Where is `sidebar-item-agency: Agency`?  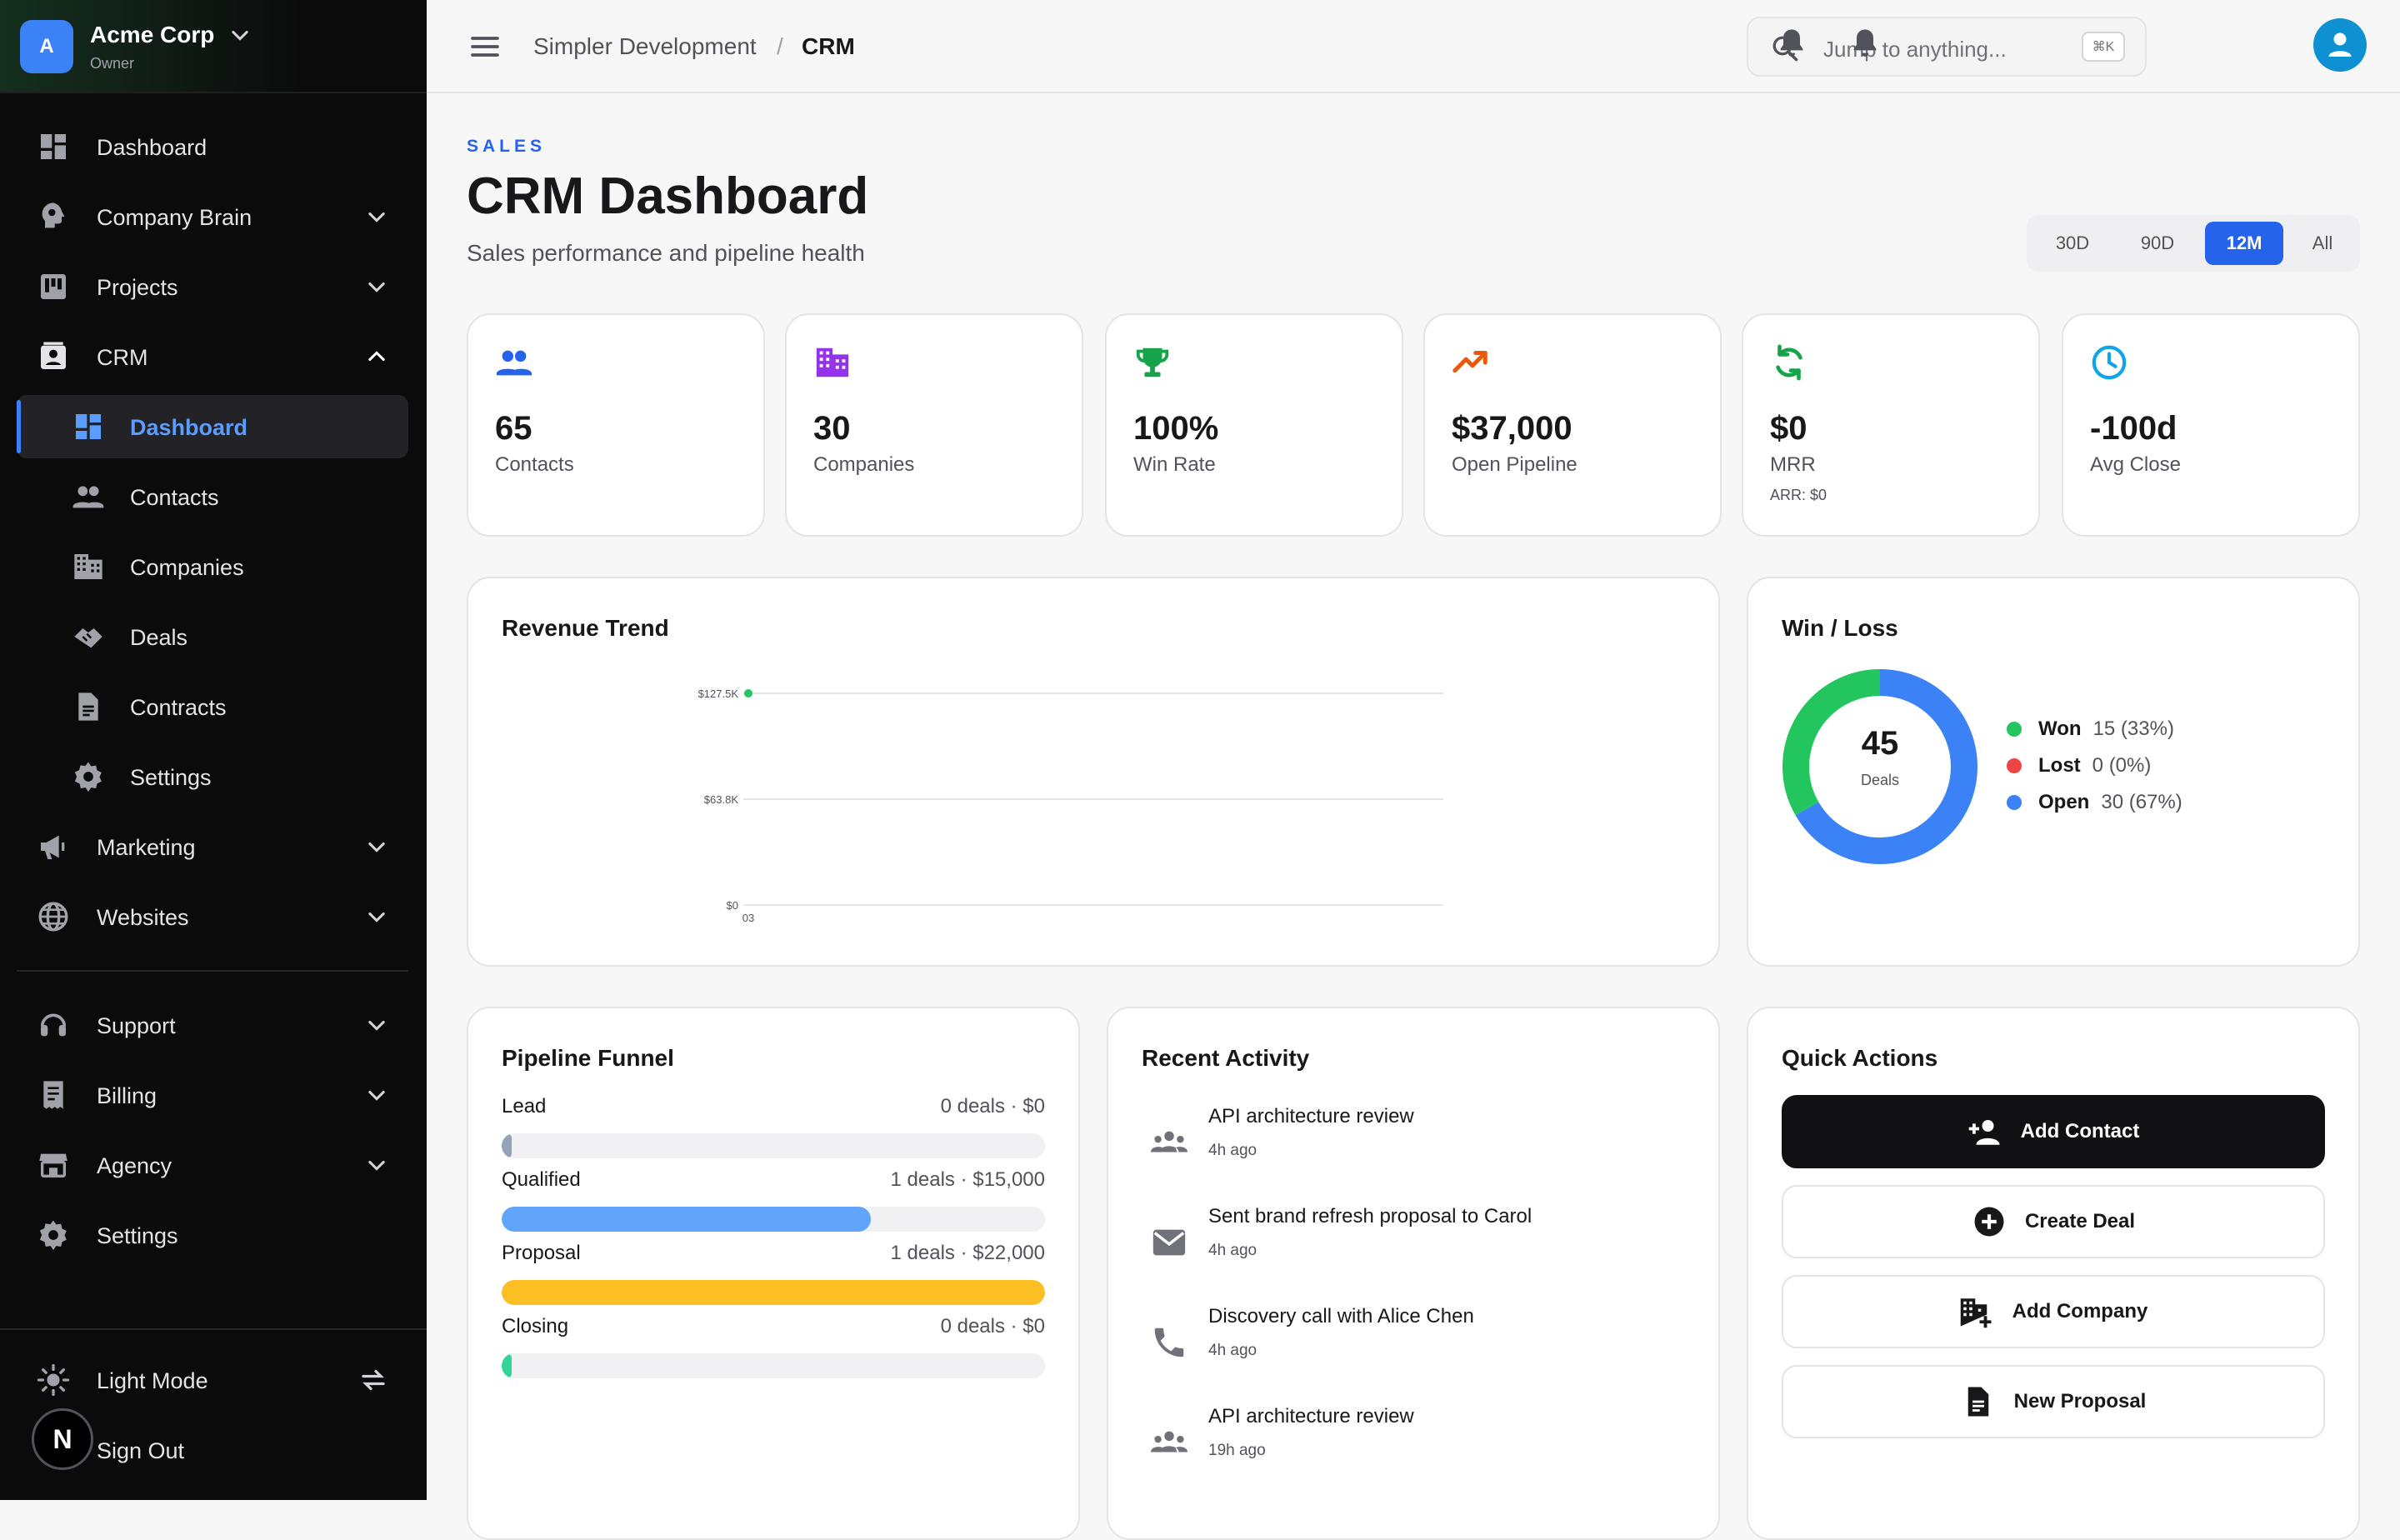 sidebar-item-agency: Agency is located at coordinates (212, 1165).